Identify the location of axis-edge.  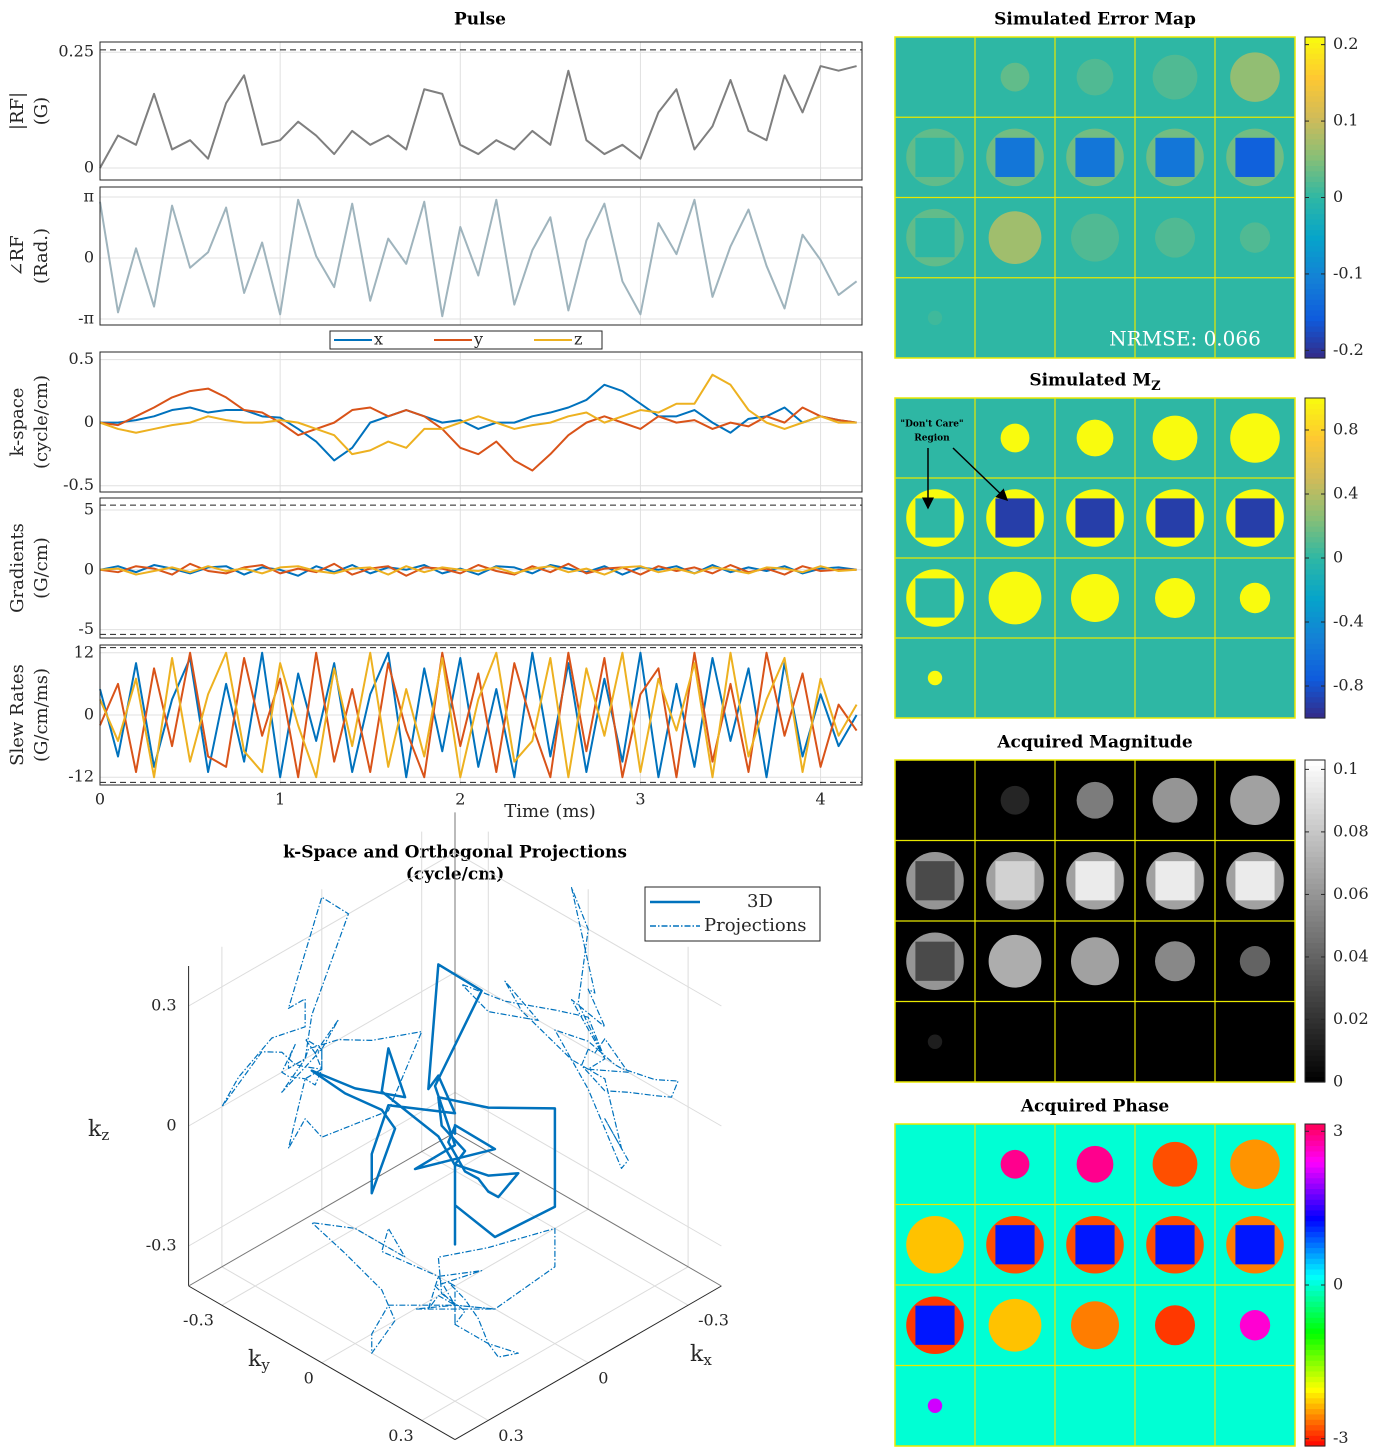
(588, 1363).